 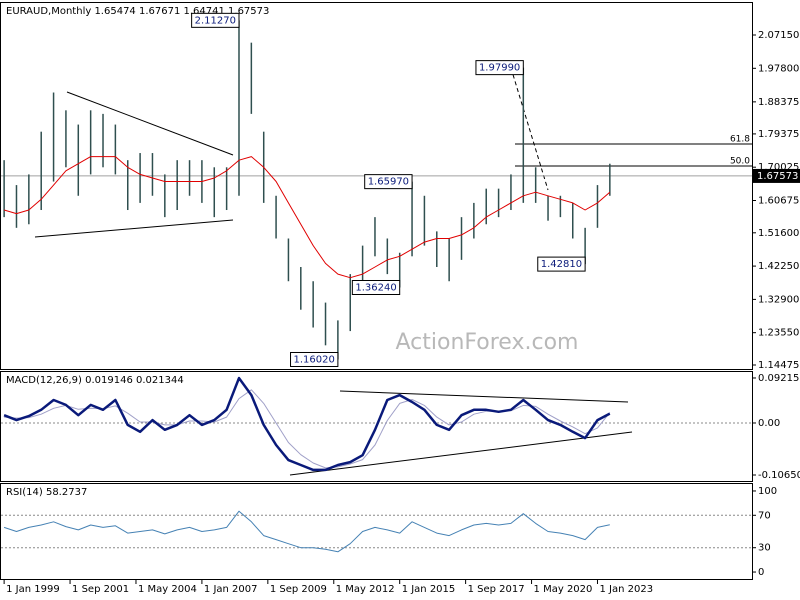 I want to click on x-tick-label: 1 Sep 2009, so click(x=298, y=589).